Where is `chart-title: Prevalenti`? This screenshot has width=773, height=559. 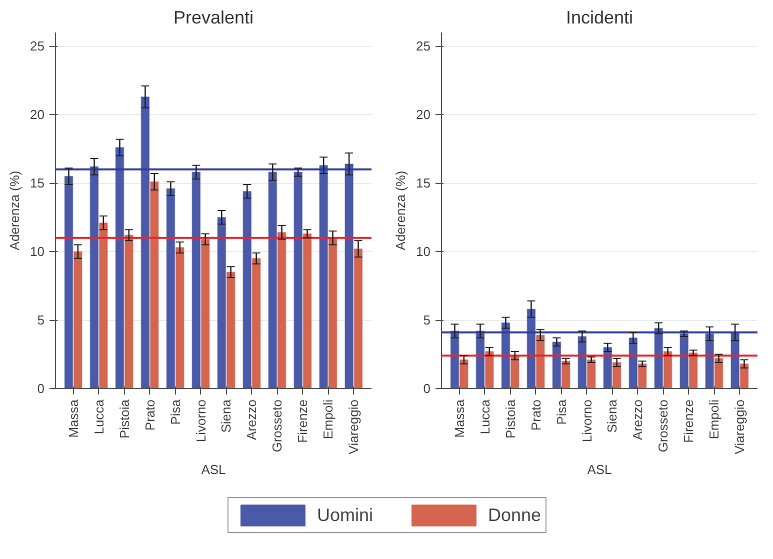
chart-title: Prevalenti is located at coordinates (213, 18).